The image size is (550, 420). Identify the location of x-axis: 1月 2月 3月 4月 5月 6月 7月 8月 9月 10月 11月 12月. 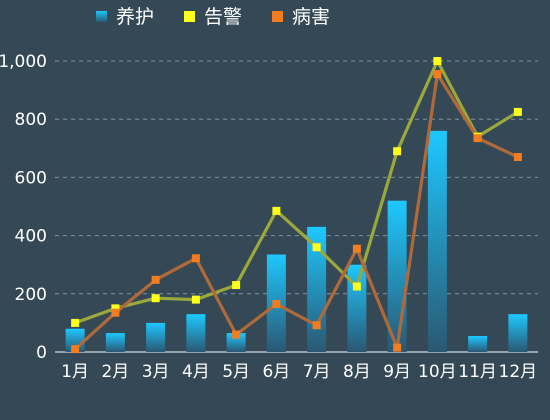
(296, 366).